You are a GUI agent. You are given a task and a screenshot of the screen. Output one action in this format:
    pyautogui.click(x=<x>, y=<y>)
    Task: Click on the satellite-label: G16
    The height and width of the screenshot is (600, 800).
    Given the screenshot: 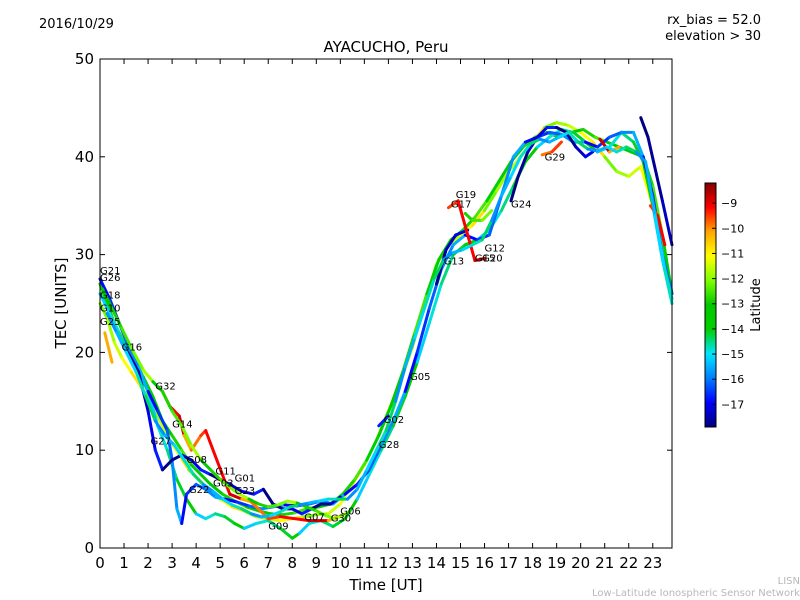 What is the action you would take?
    pyautogui.click(x=132, y=347)
    